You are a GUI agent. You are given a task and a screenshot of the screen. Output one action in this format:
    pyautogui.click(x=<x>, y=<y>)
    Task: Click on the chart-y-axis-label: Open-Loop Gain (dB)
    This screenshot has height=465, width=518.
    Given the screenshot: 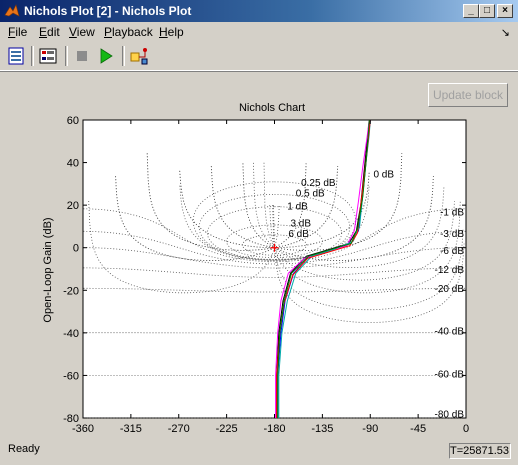 What is the action you would take?
    pyautogui.click(x=48, y=269)
    